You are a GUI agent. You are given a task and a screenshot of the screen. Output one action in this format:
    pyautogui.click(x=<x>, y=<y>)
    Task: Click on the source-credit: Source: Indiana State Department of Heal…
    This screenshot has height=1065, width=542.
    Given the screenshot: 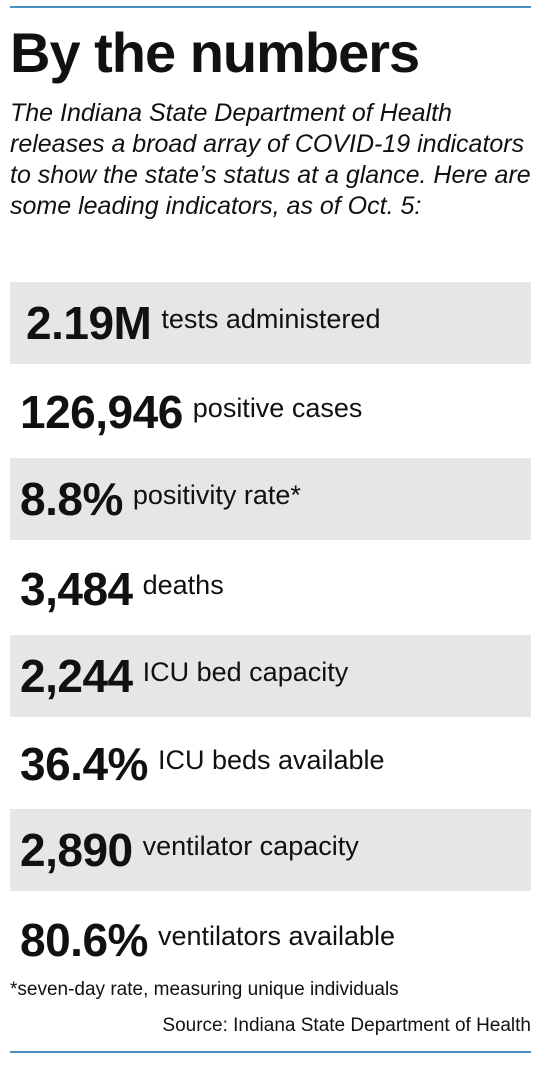 What is the action you would take?
    pyautogui.click(x=346, y=1025)
    